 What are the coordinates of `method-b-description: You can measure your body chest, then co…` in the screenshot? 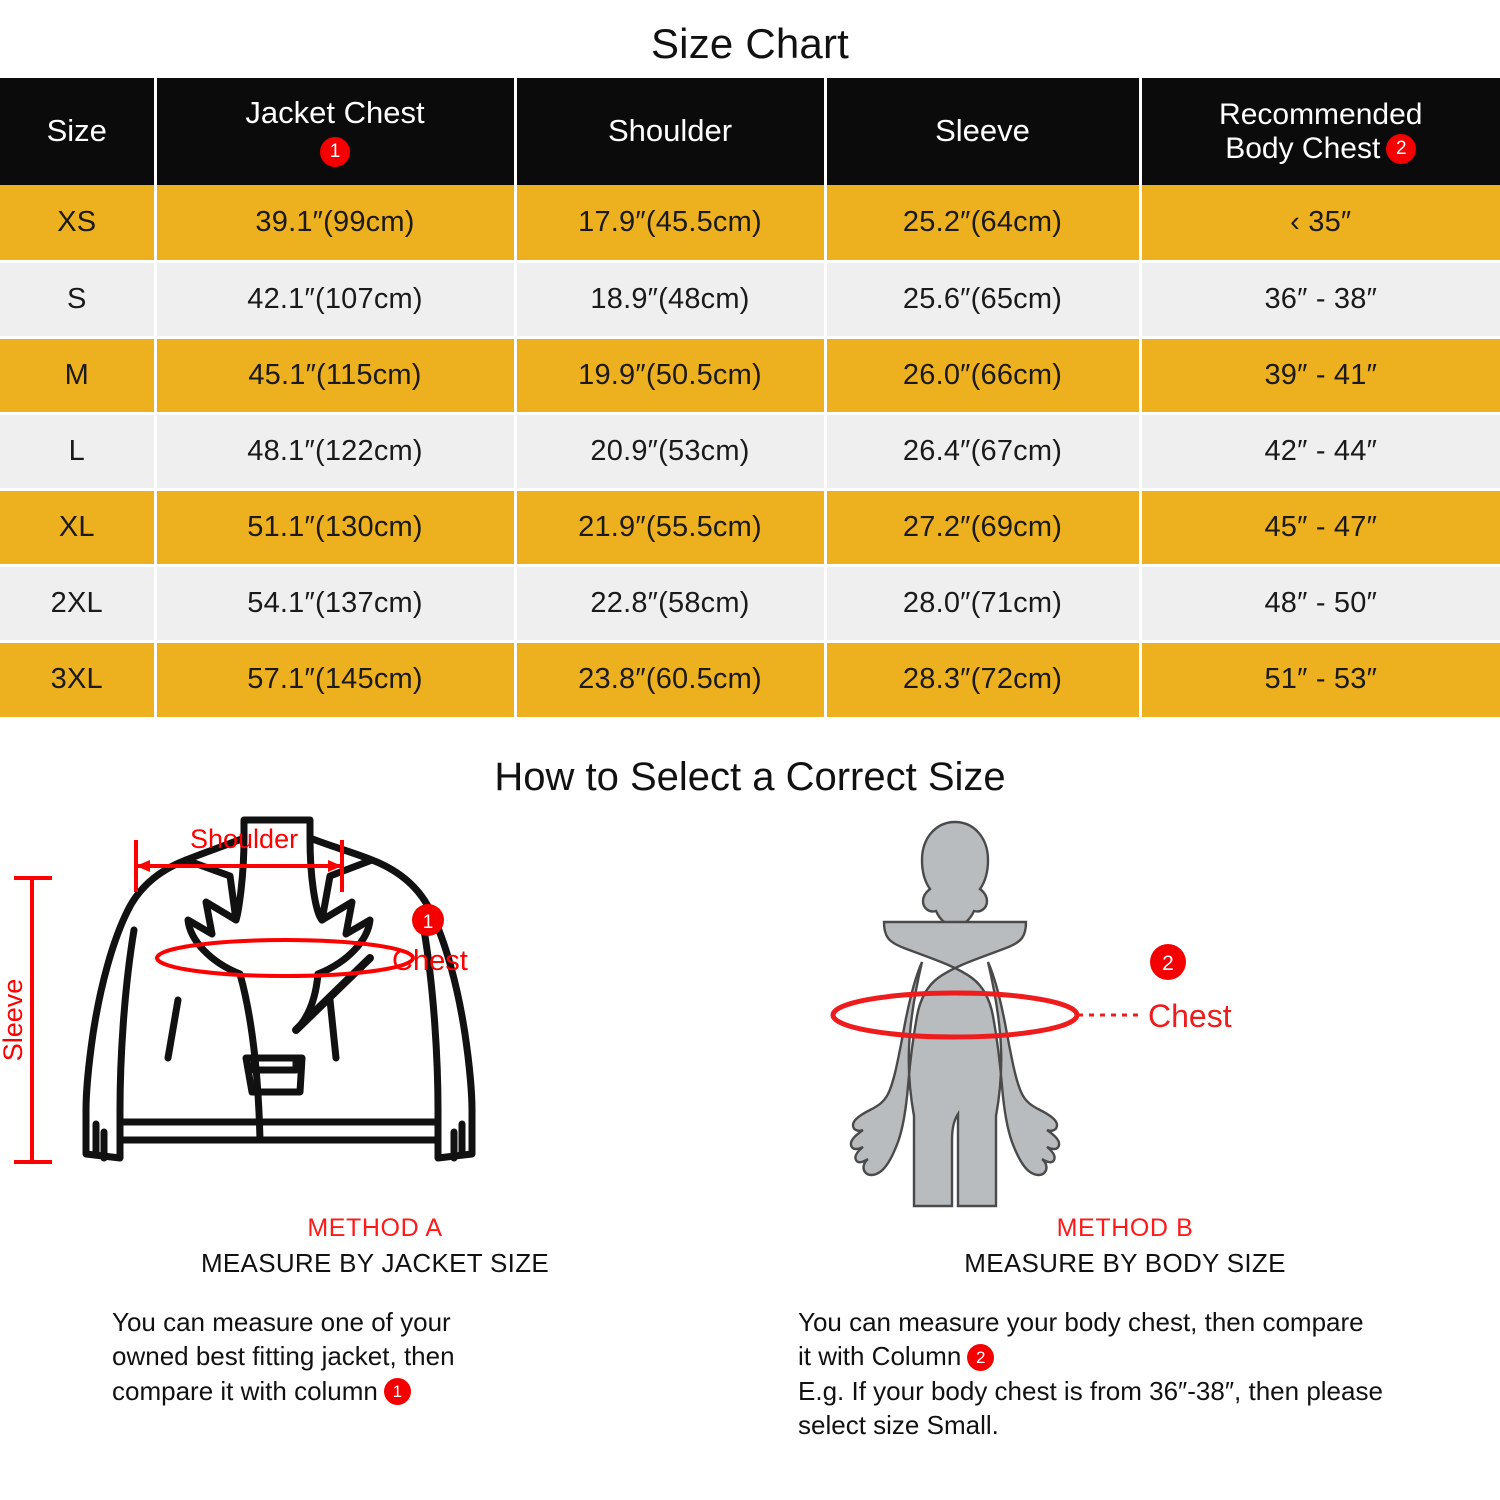 It's located at (1125, 1373).